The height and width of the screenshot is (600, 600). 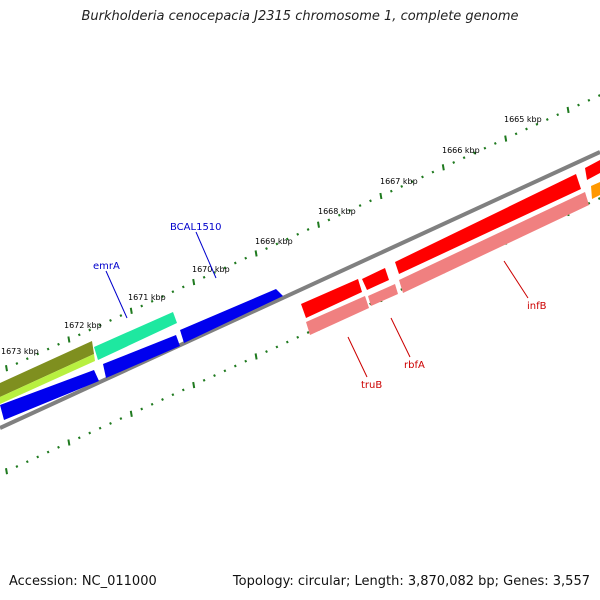 What do you see at coordinates (375, 279) in the screenshot?
I see `gene-rbfA-fwd` at bounding box center [375, 279].